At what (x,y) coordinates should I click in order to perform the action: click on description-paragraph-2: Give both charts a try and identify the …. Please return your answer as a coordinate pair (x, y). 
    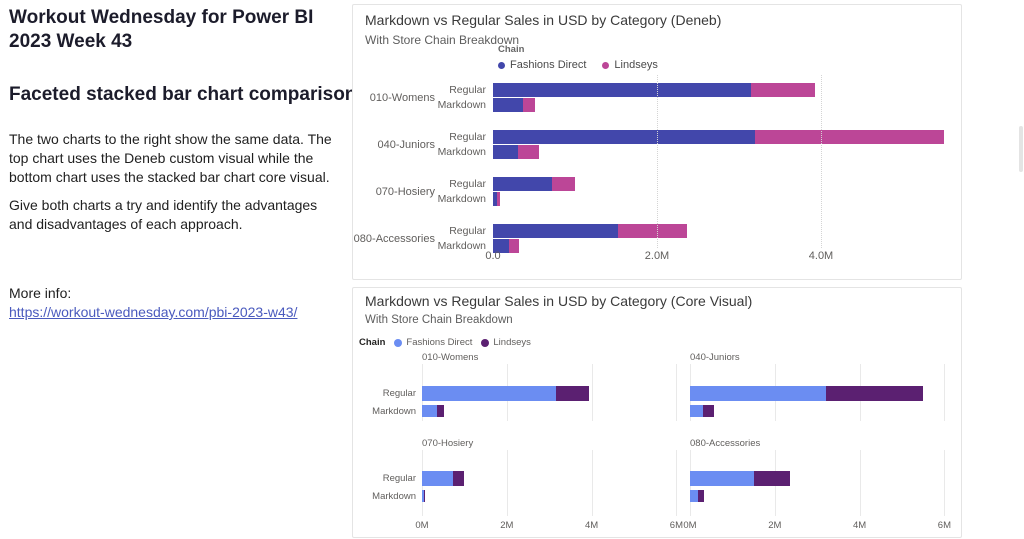
    Looking at the image, I should click on (163, 214).